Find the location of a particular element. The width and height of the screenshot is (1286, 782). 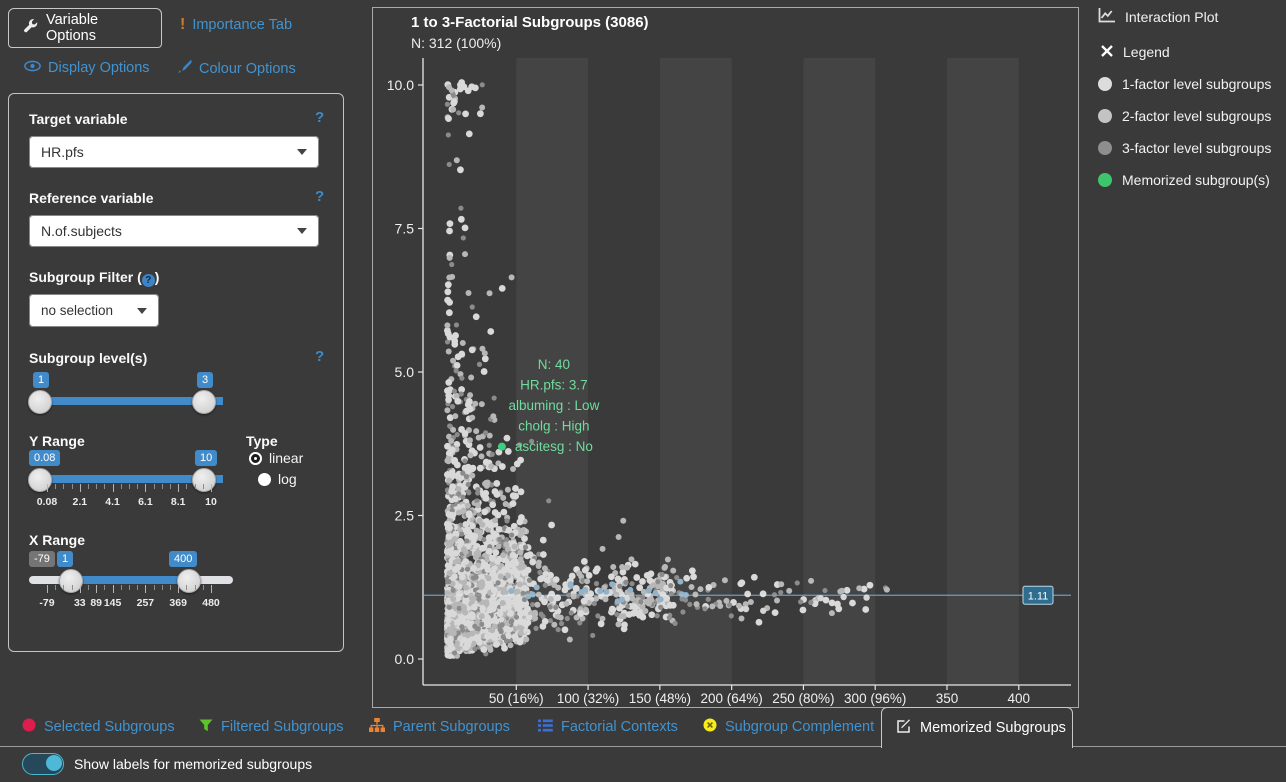

tab-label: Colour Options is located at coordinates (247, 68).